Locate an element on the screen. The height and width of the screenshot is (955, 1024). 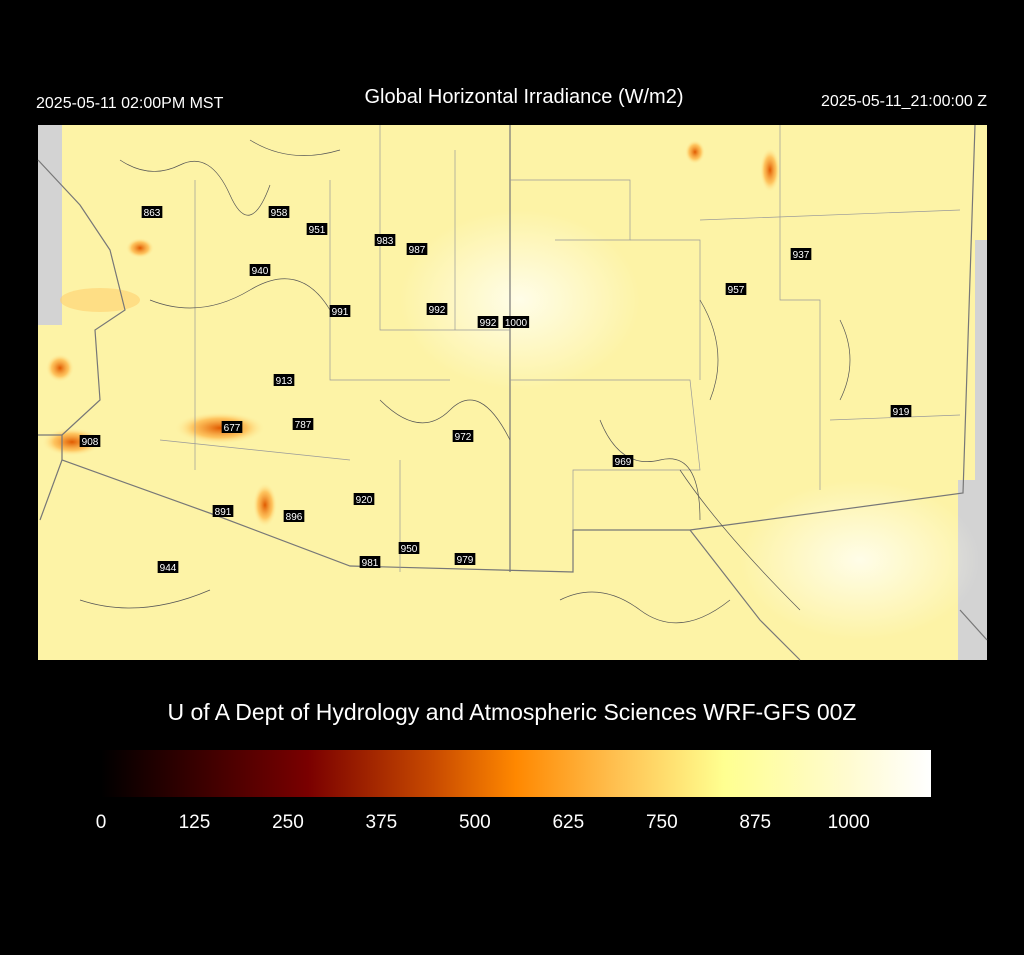
station: 951 is located at coordinates (317, 229).